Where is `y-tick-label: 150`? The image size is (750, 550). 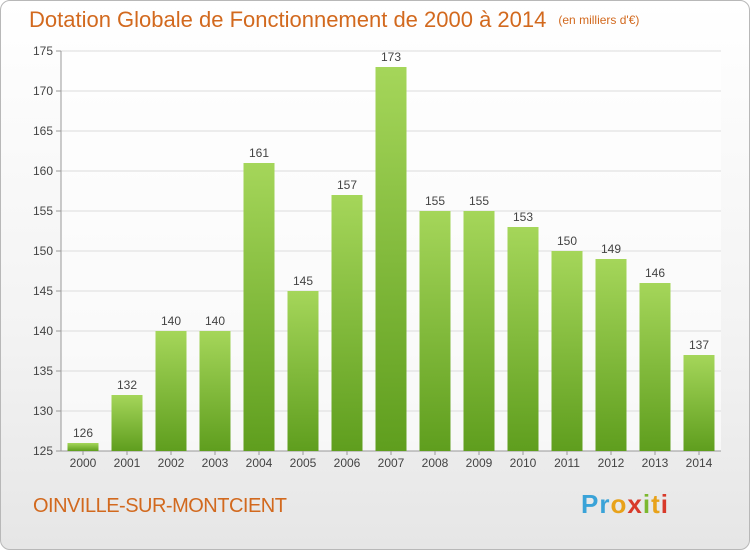 y-tick-label: 150 is located at coordinates (43, 251).